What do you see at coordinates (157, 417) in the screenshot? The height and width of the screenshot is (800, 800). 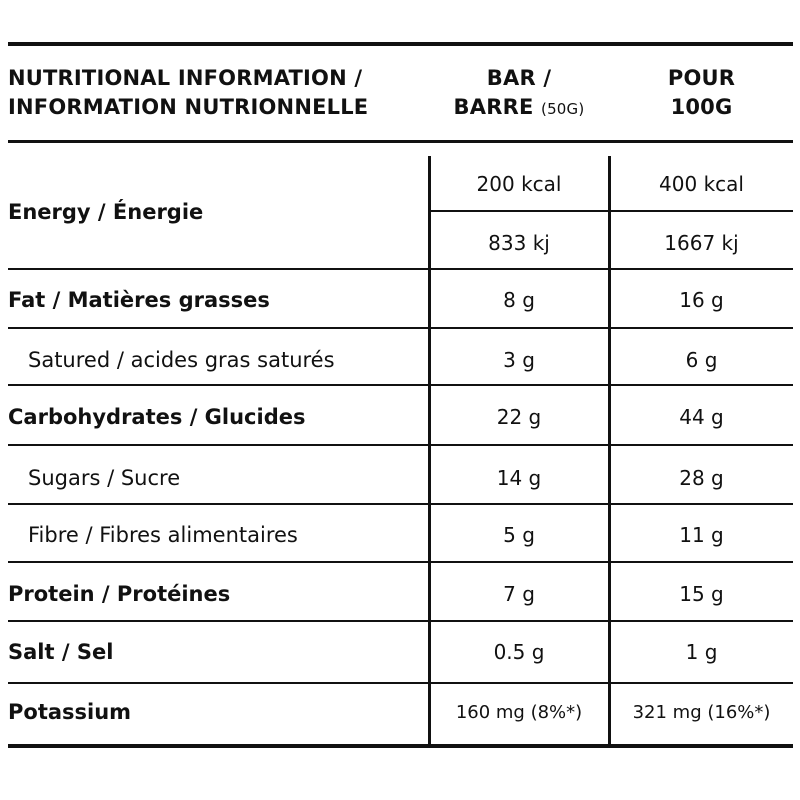 I see `carbs-label: Carbohydrates / Glucides` at bounding box center [157, 417].